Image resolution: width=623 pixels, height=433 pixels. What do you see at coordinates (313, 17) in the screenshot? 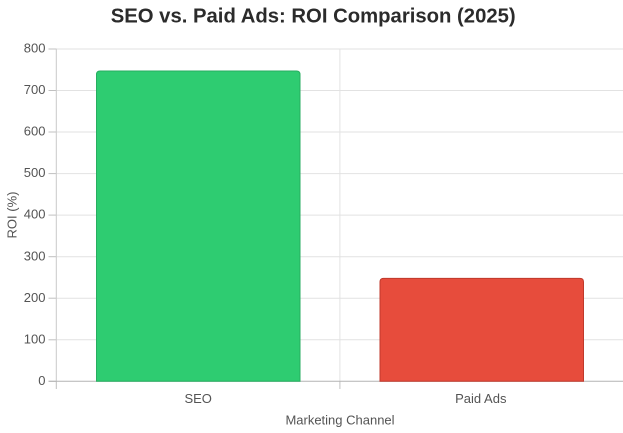
I see `svg-text:SEO vs. Paid Ads: ROI Comparis: SEO vs. Paid Ads: ROI Comparison (2025)` at bounding box center [313, 17].